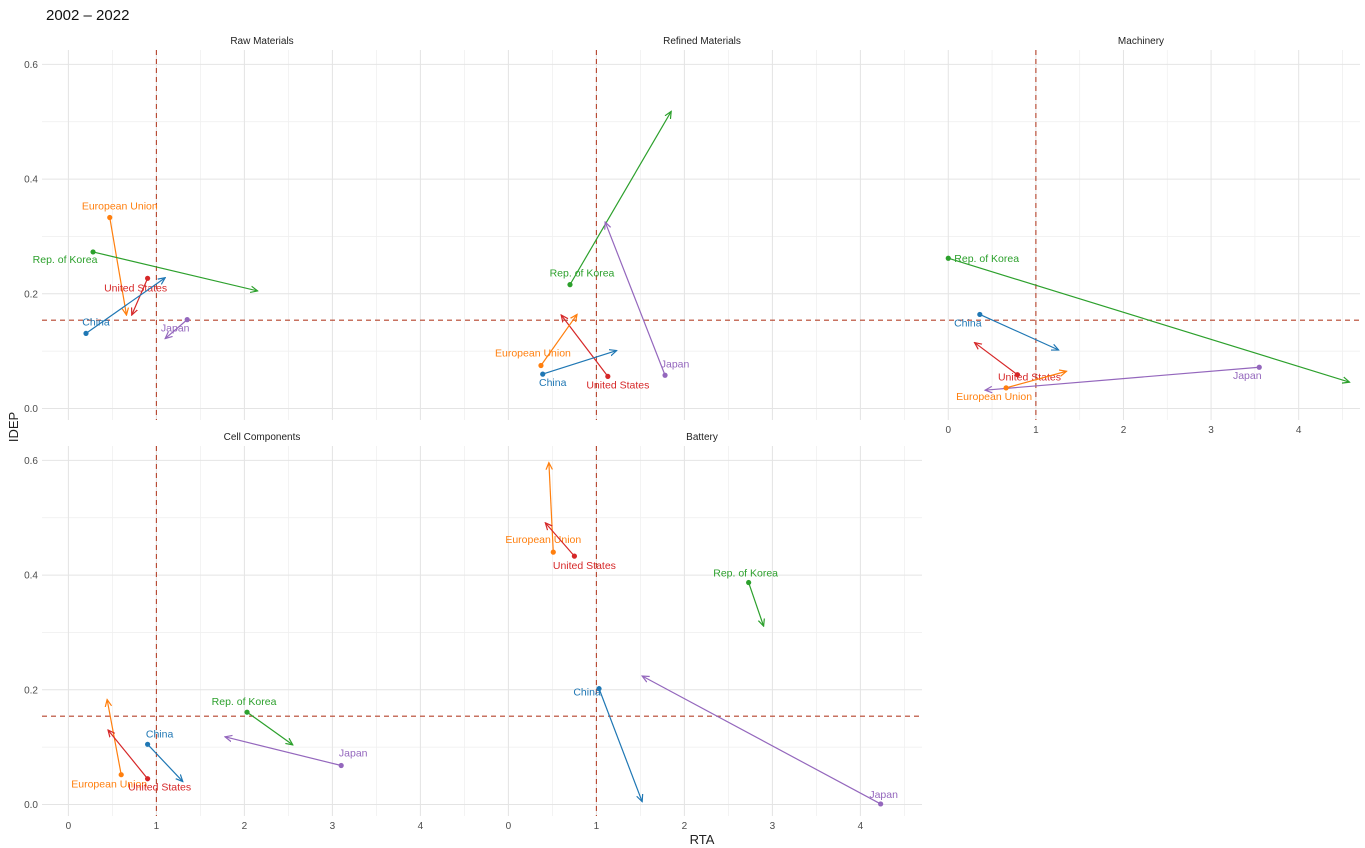 This screenshot has height=848, width=1365. I want to click on panel-title: Cell Components, so click(262, 437).